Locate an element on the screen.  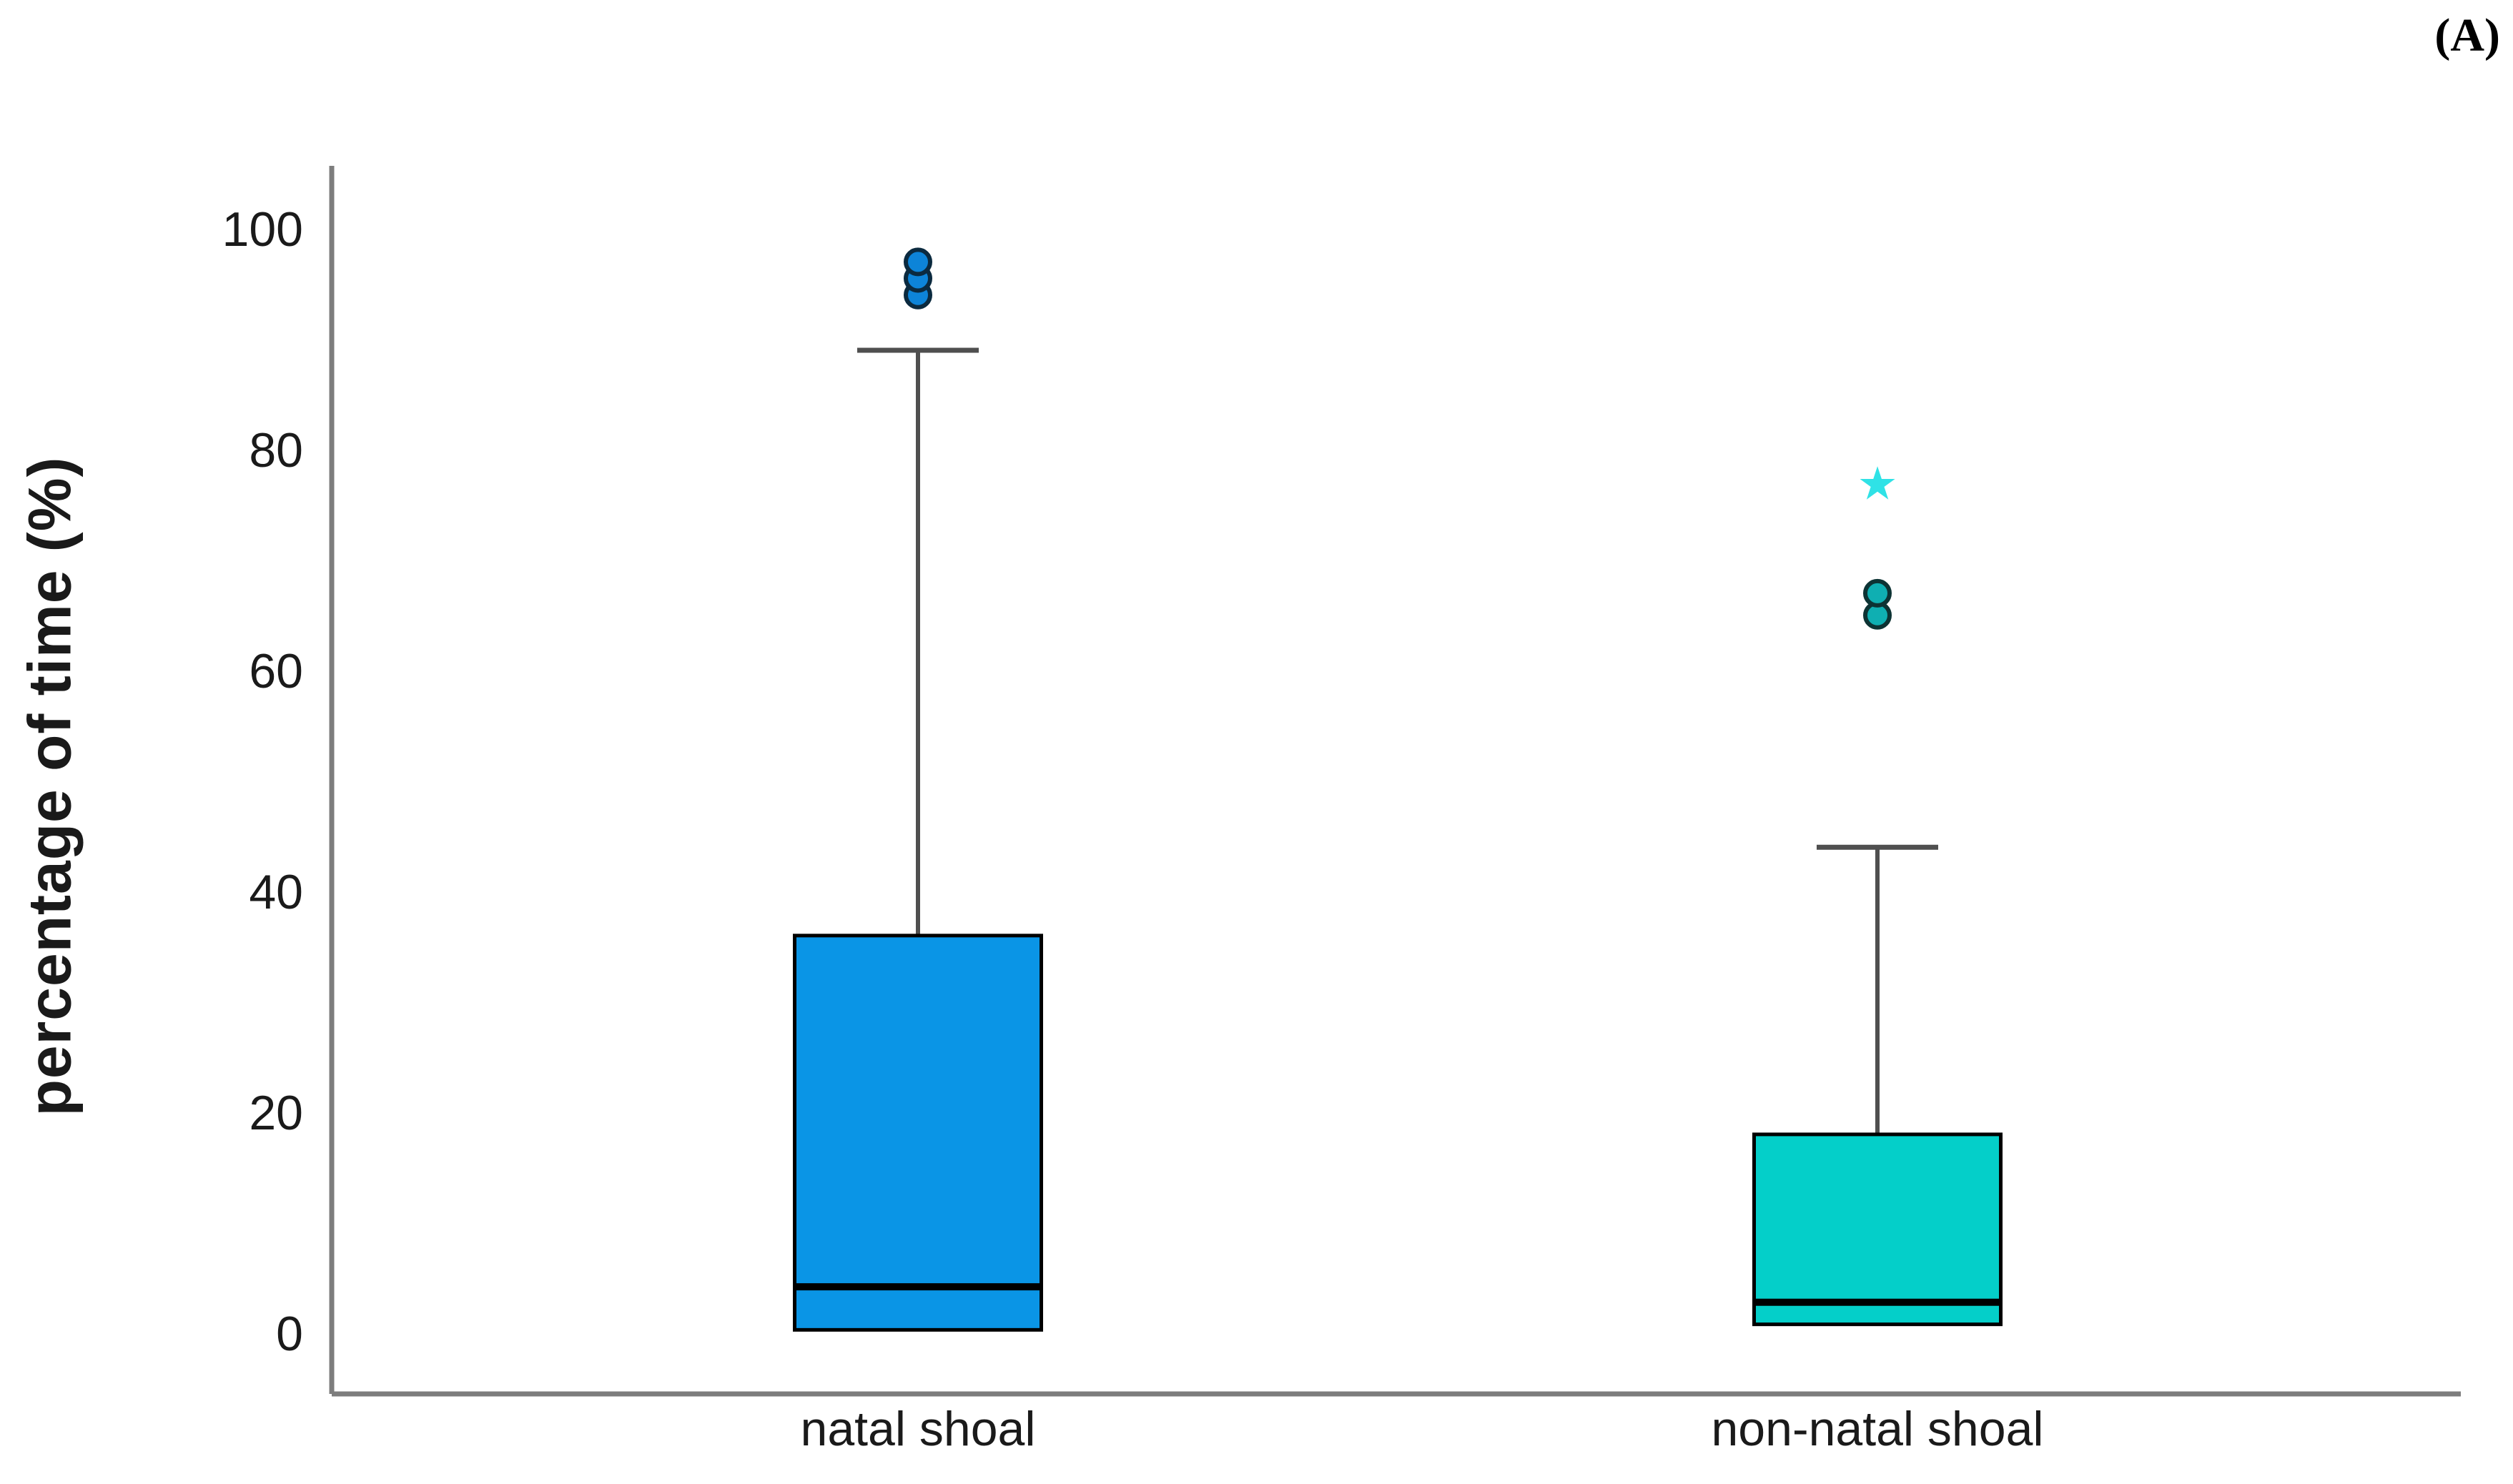
y-tick-label: 100 is located at coordinates (262, 229).